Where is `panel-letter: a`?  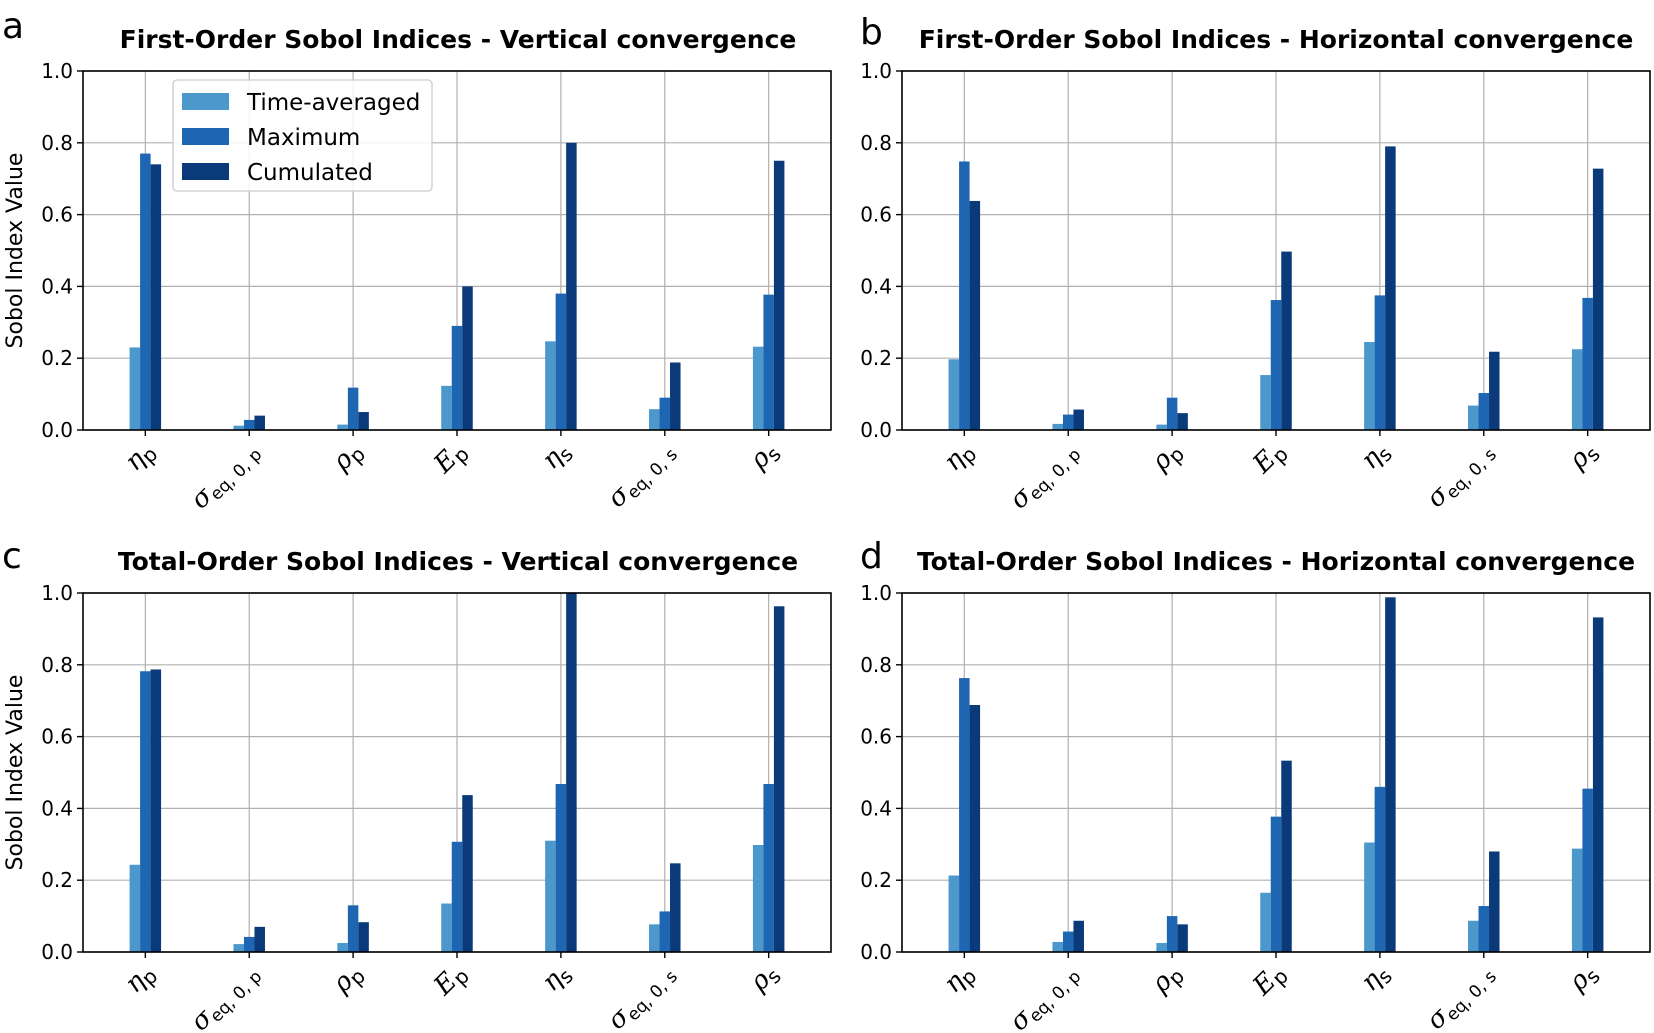 panel-letter: a is located at coordinates (13, 26).